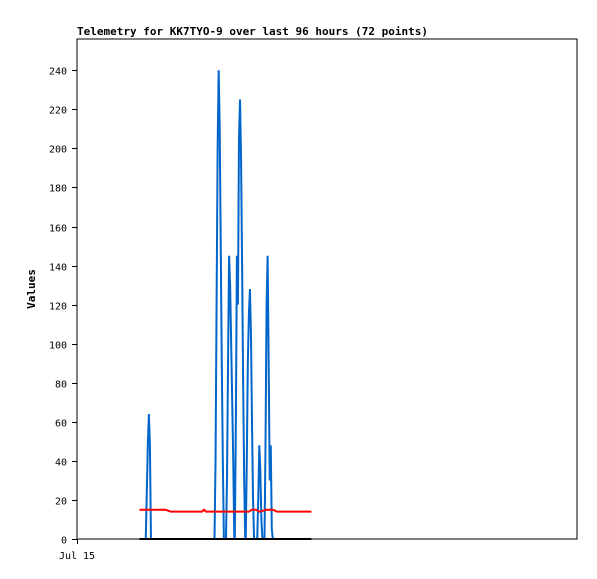 The image size is (597, 579). What do you see at coordinates (58, 346) in the screenshot?
I see `y-tick-label: 100` at bounding box center [58, 346].